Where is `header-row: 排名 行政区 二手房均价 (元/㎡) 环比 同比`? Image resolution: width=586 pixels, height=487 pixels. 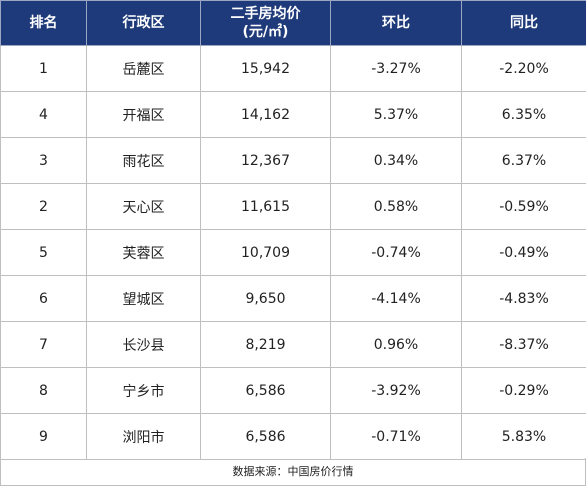
header-row: 排名 行政区 二手房均价 (元/㎡) 环比 同比 is located at coordinates (293, 23).